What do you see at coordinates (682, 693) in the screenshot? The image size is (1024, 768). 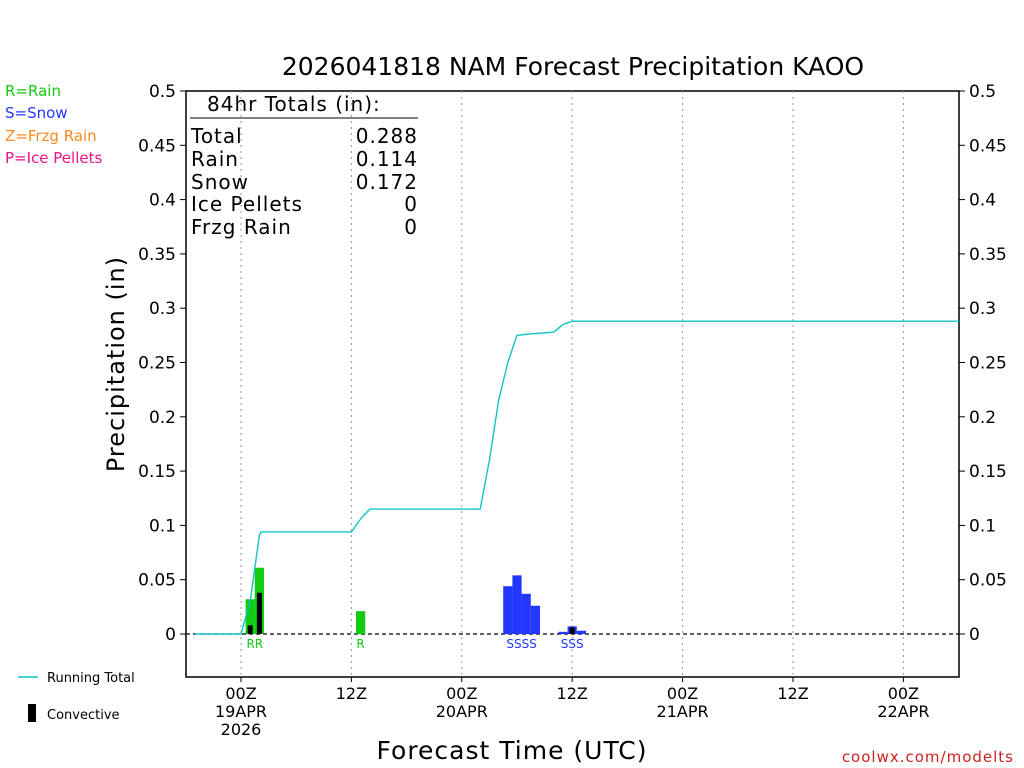 I see `x-tick-label-4-1: 00Z` at bounding box center [682, 693].